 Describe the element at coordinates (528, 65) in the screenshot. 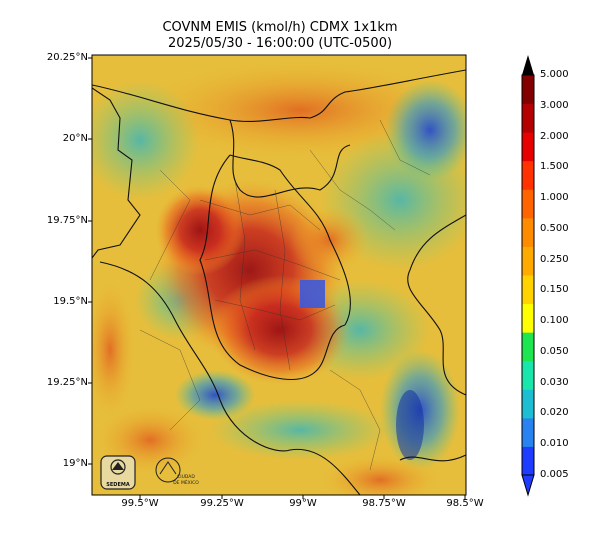

I see `colorbar-max-extend` at that location.